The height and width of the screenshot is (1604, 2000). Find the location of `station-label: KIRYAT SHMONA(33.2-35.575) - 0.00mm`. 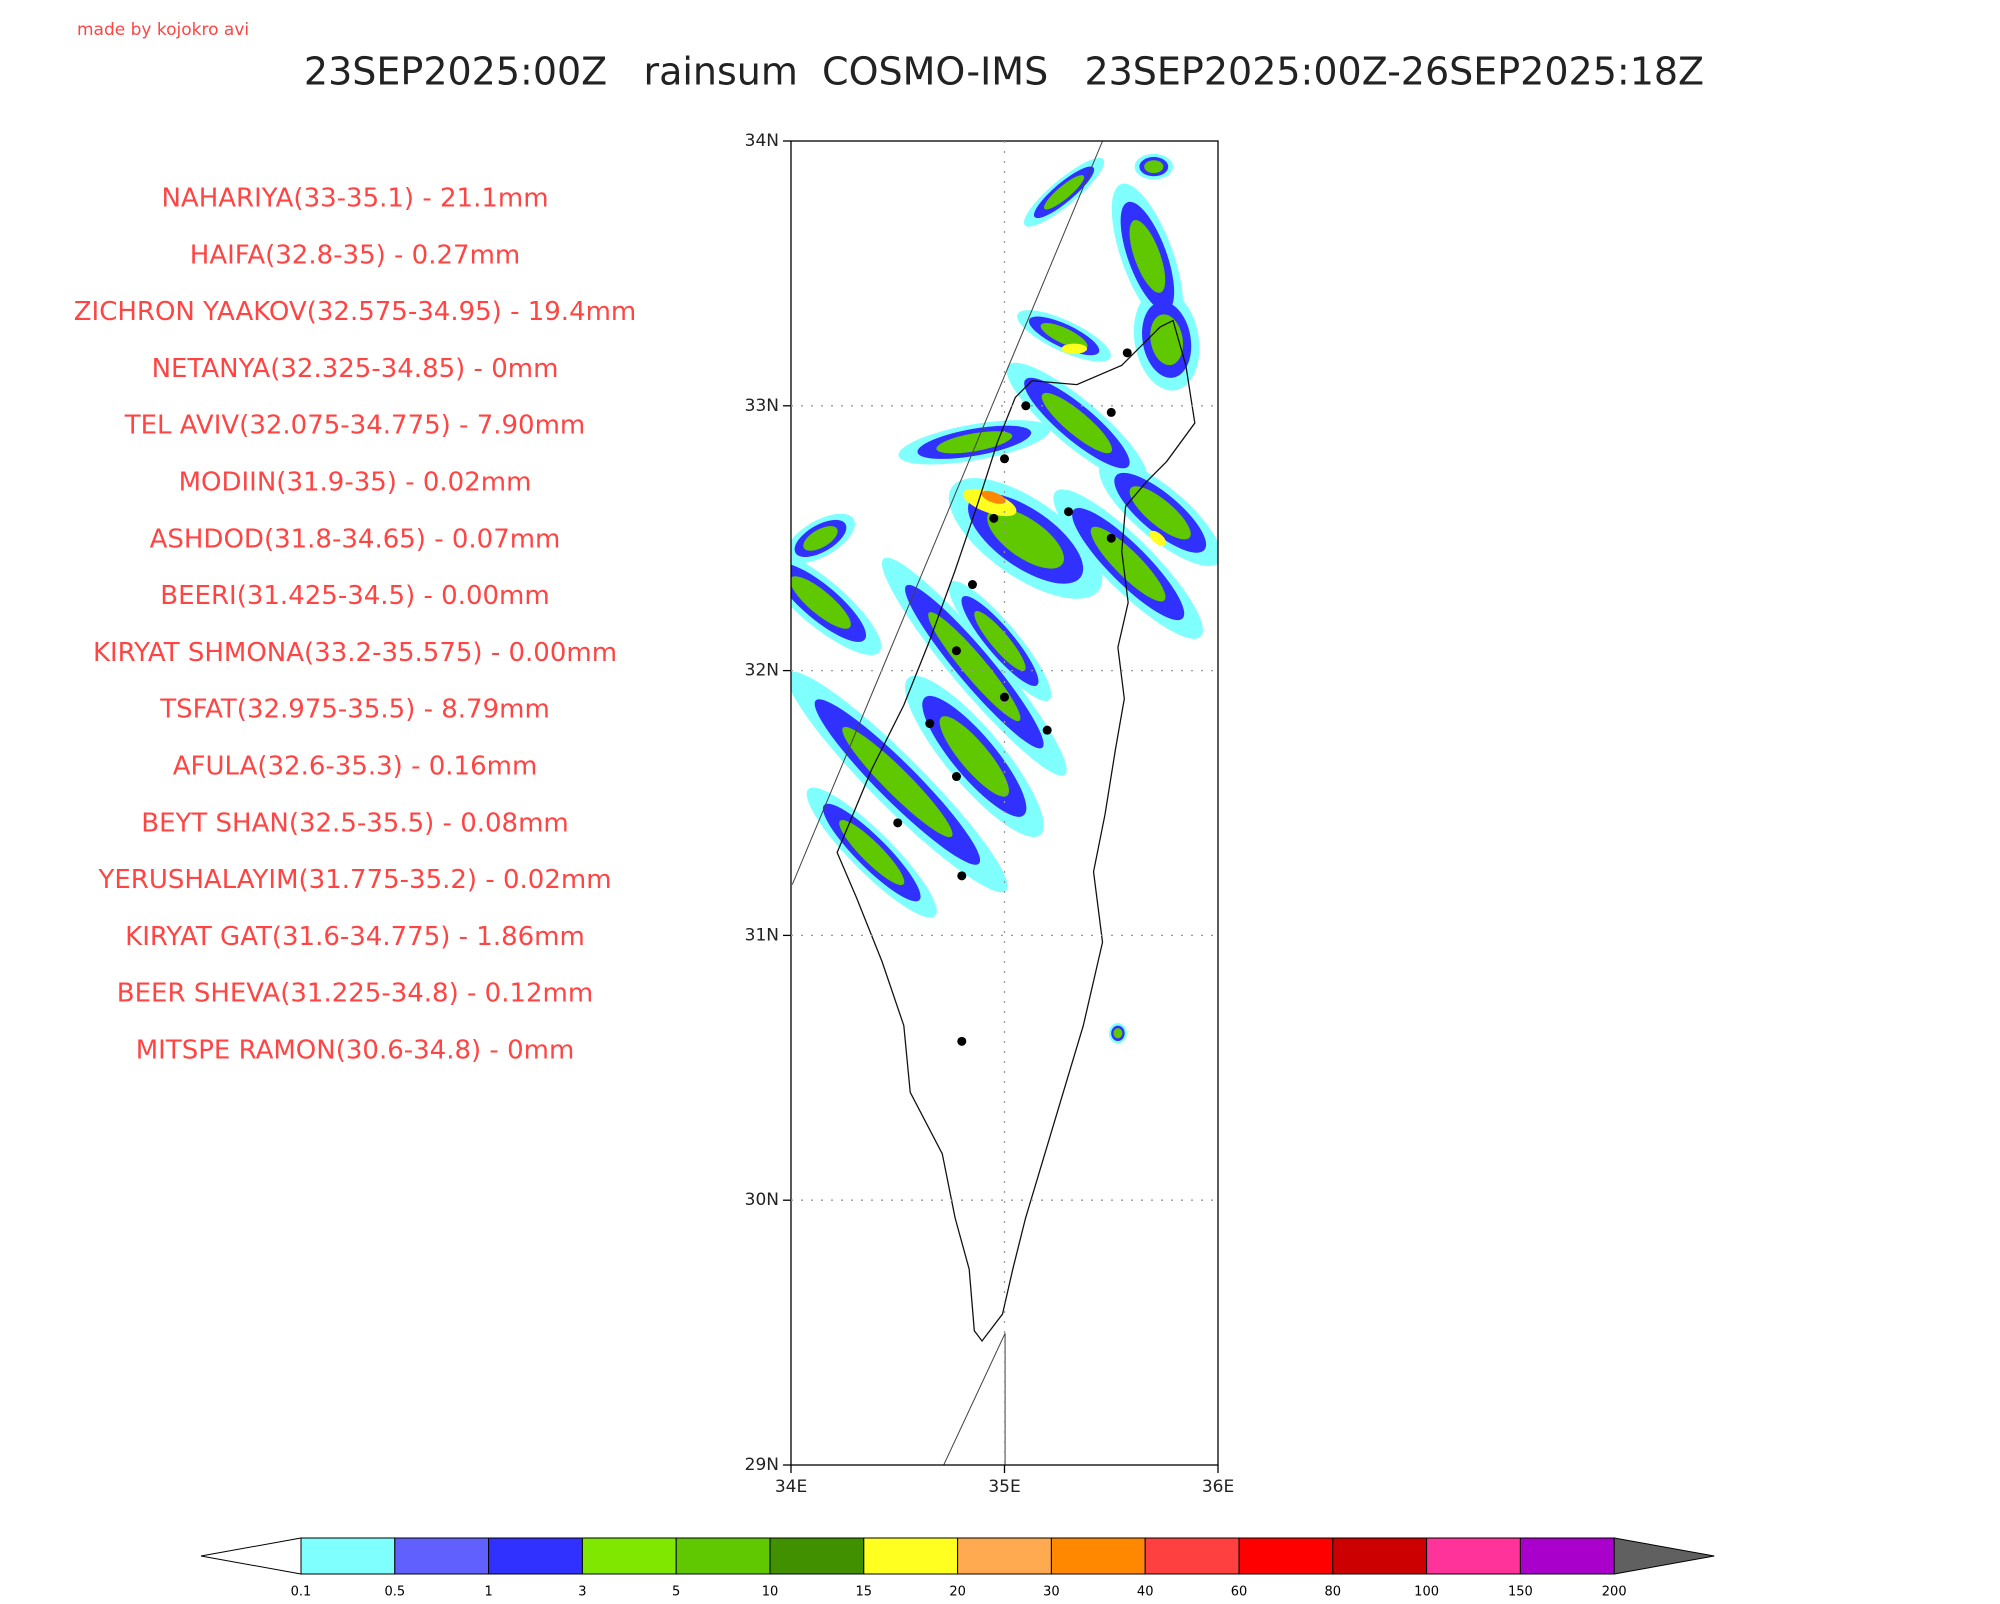

station-label: KIRYAT SHMONA(33.2-35.575) - 0.00mm is located at coordinates (355, 653).